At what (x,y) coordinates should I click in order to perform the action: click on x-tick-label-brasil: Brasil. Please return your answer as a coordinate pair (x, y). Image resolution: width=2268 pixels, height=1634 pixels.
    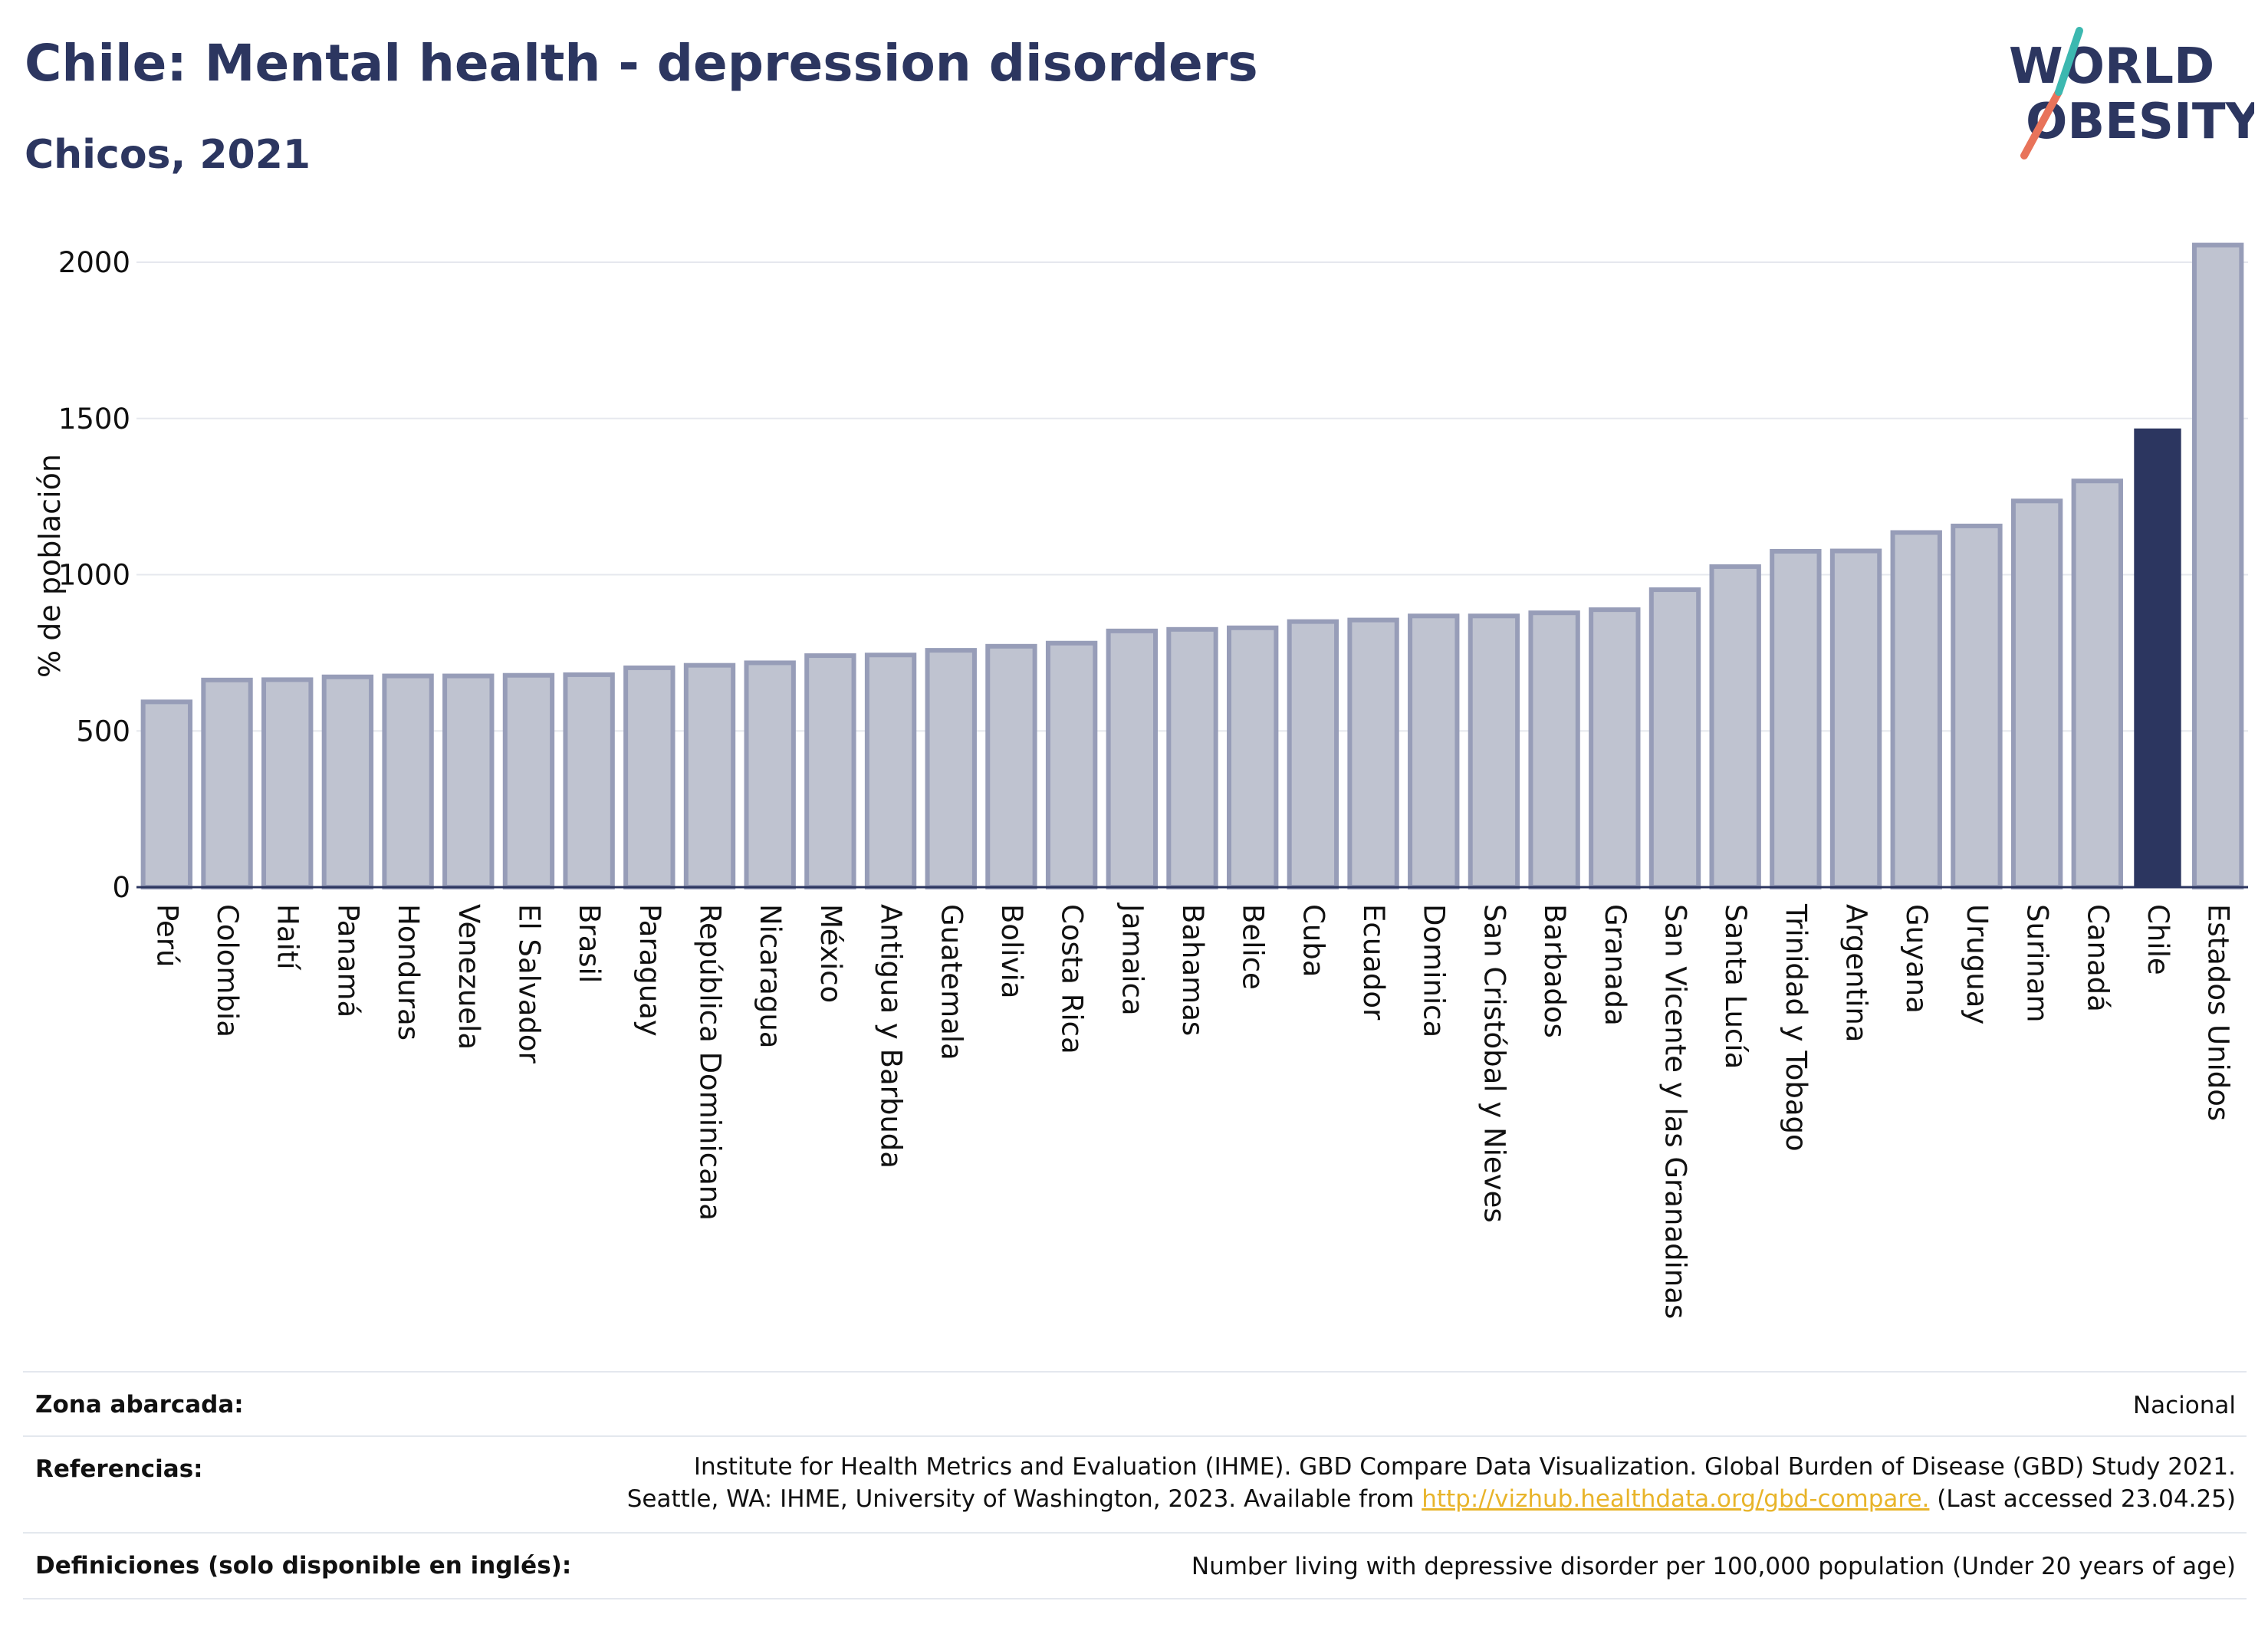
    Looking at the image, I should click on (589, 944).